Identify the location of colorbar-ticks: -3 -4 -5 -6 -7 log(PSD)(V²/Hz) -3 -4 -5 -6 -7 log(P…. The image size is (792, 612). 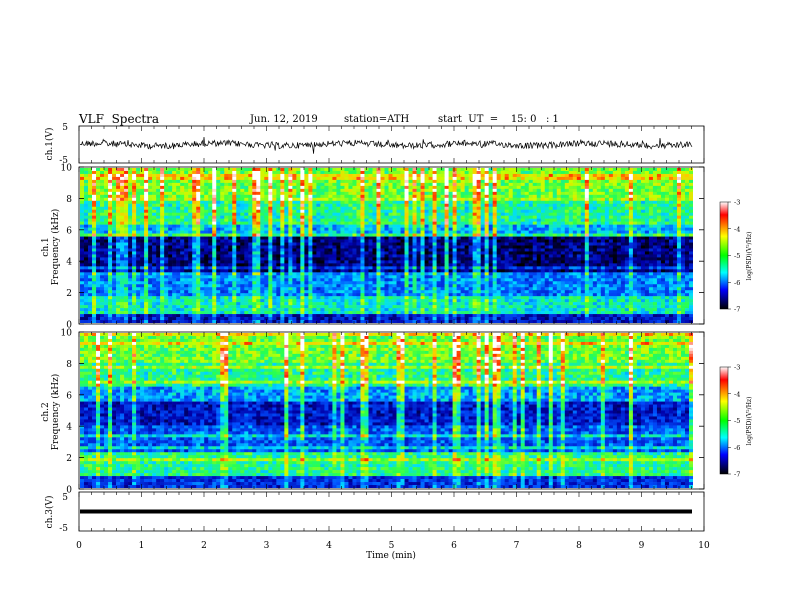
(740, 339).